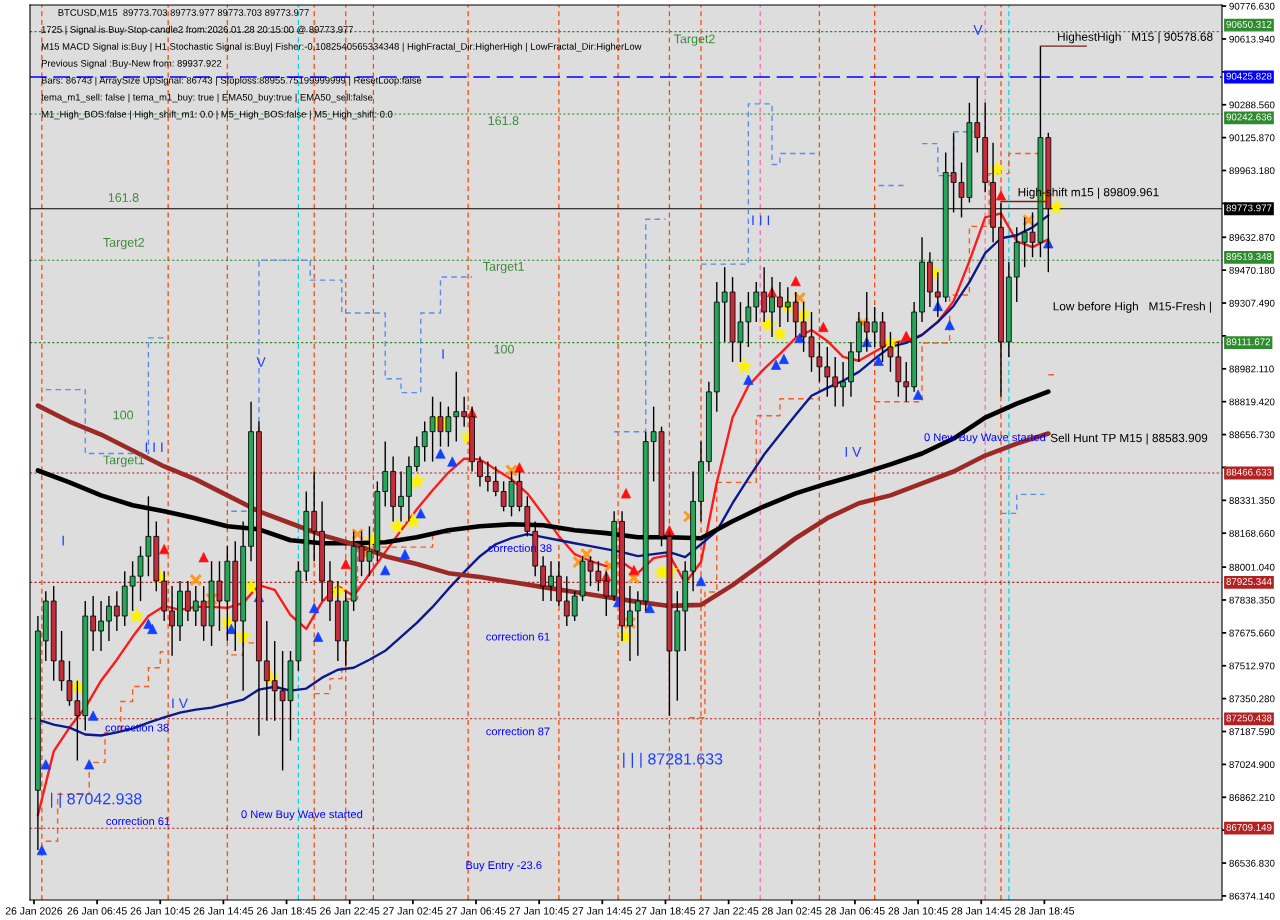  What do you see at coordinates (1252, 732) in the screenshot?
I see `y-tick-label: 87187.590` at bounding box center [1252, 732].